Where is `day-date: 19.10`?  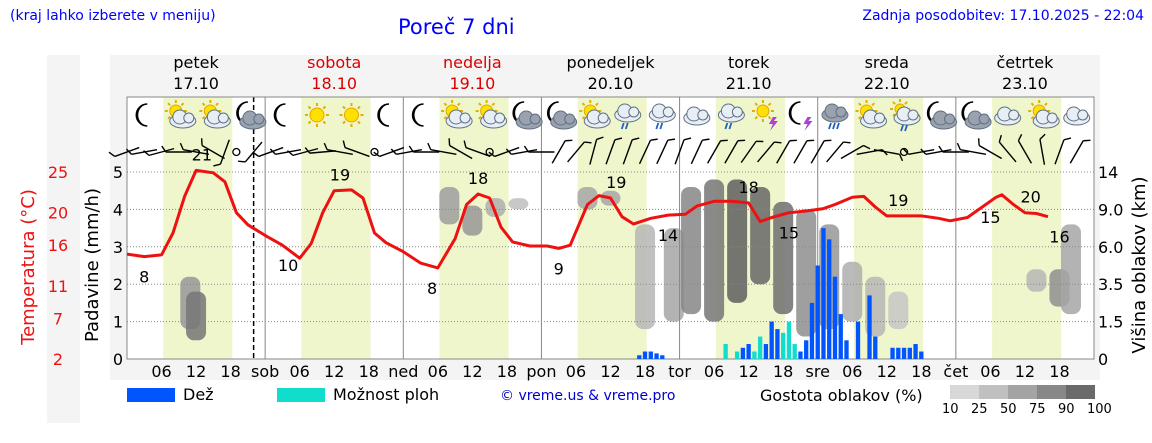
day-date: 19.10 is located at coordinates (472, 83).